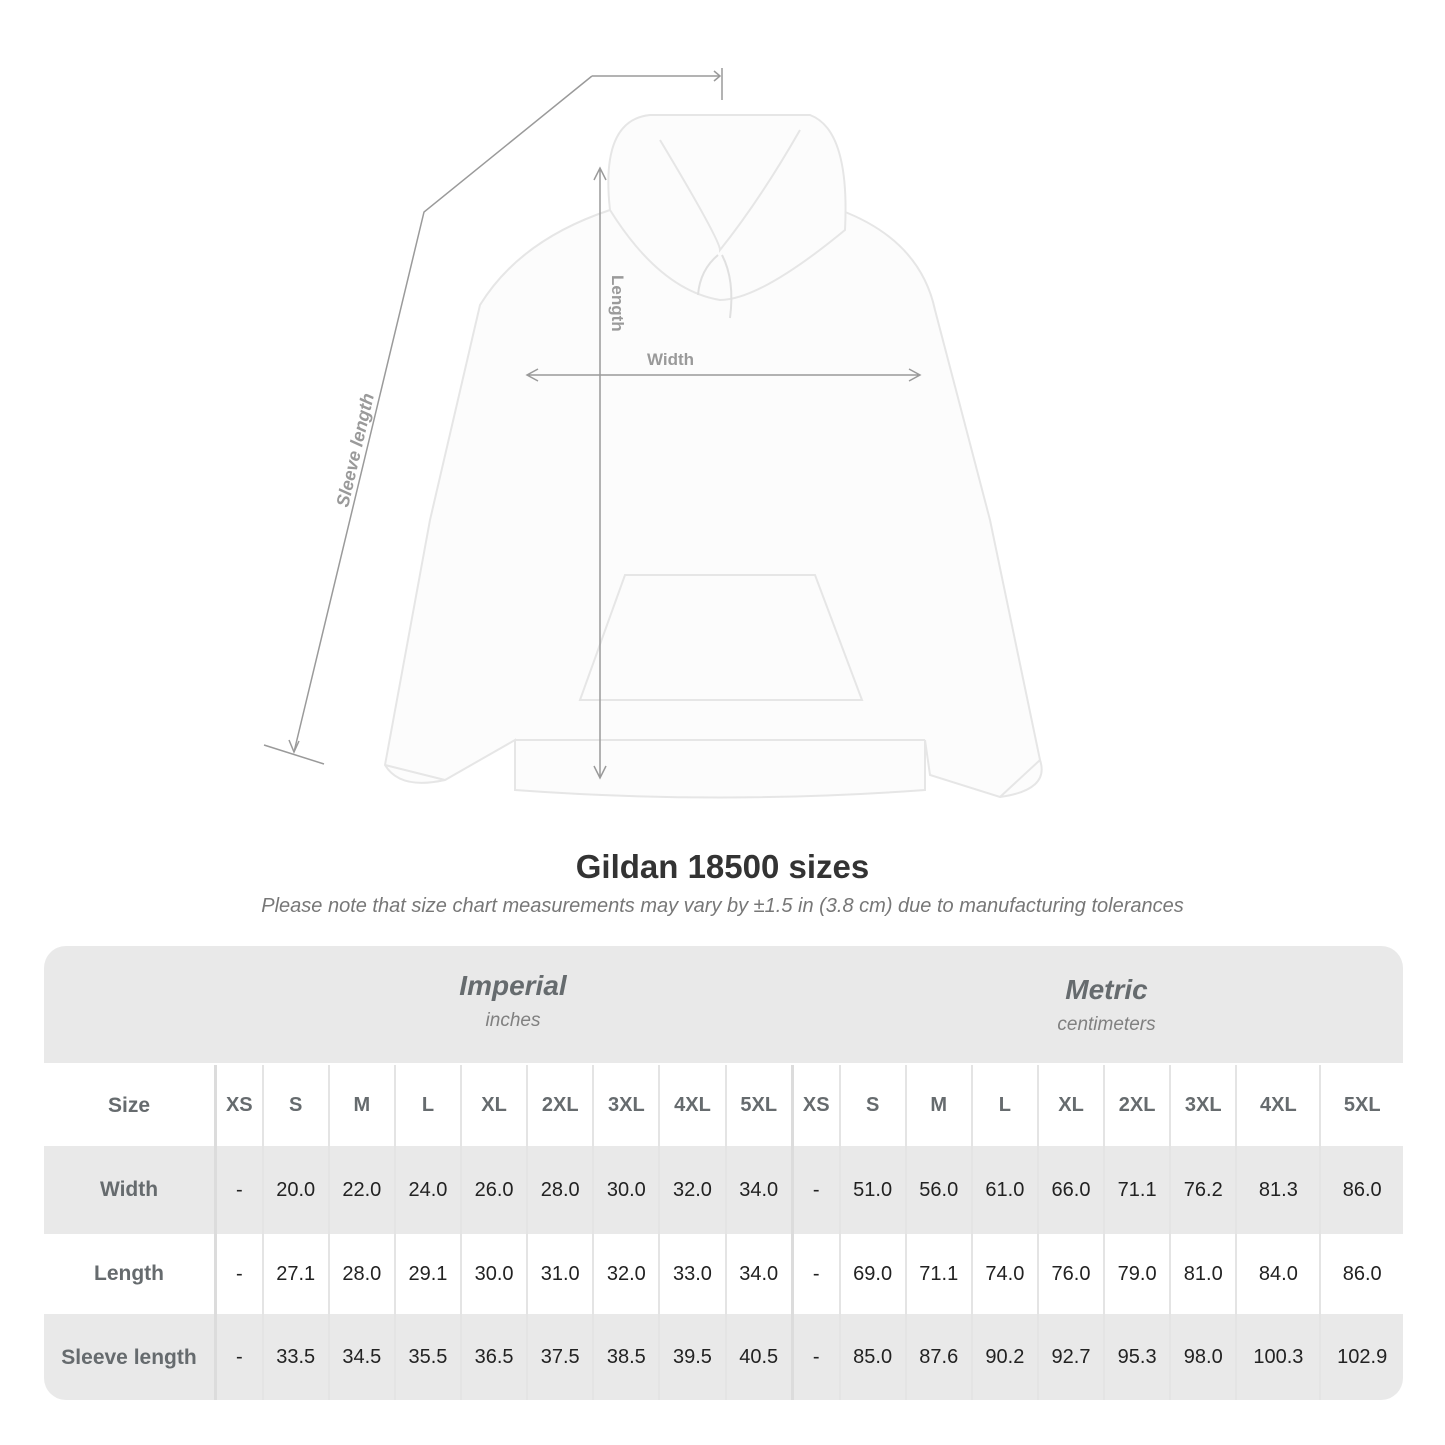 The width and height of the screenshot is (1445, 1445). I want to click on row-label: Length, so click(130, 1274).